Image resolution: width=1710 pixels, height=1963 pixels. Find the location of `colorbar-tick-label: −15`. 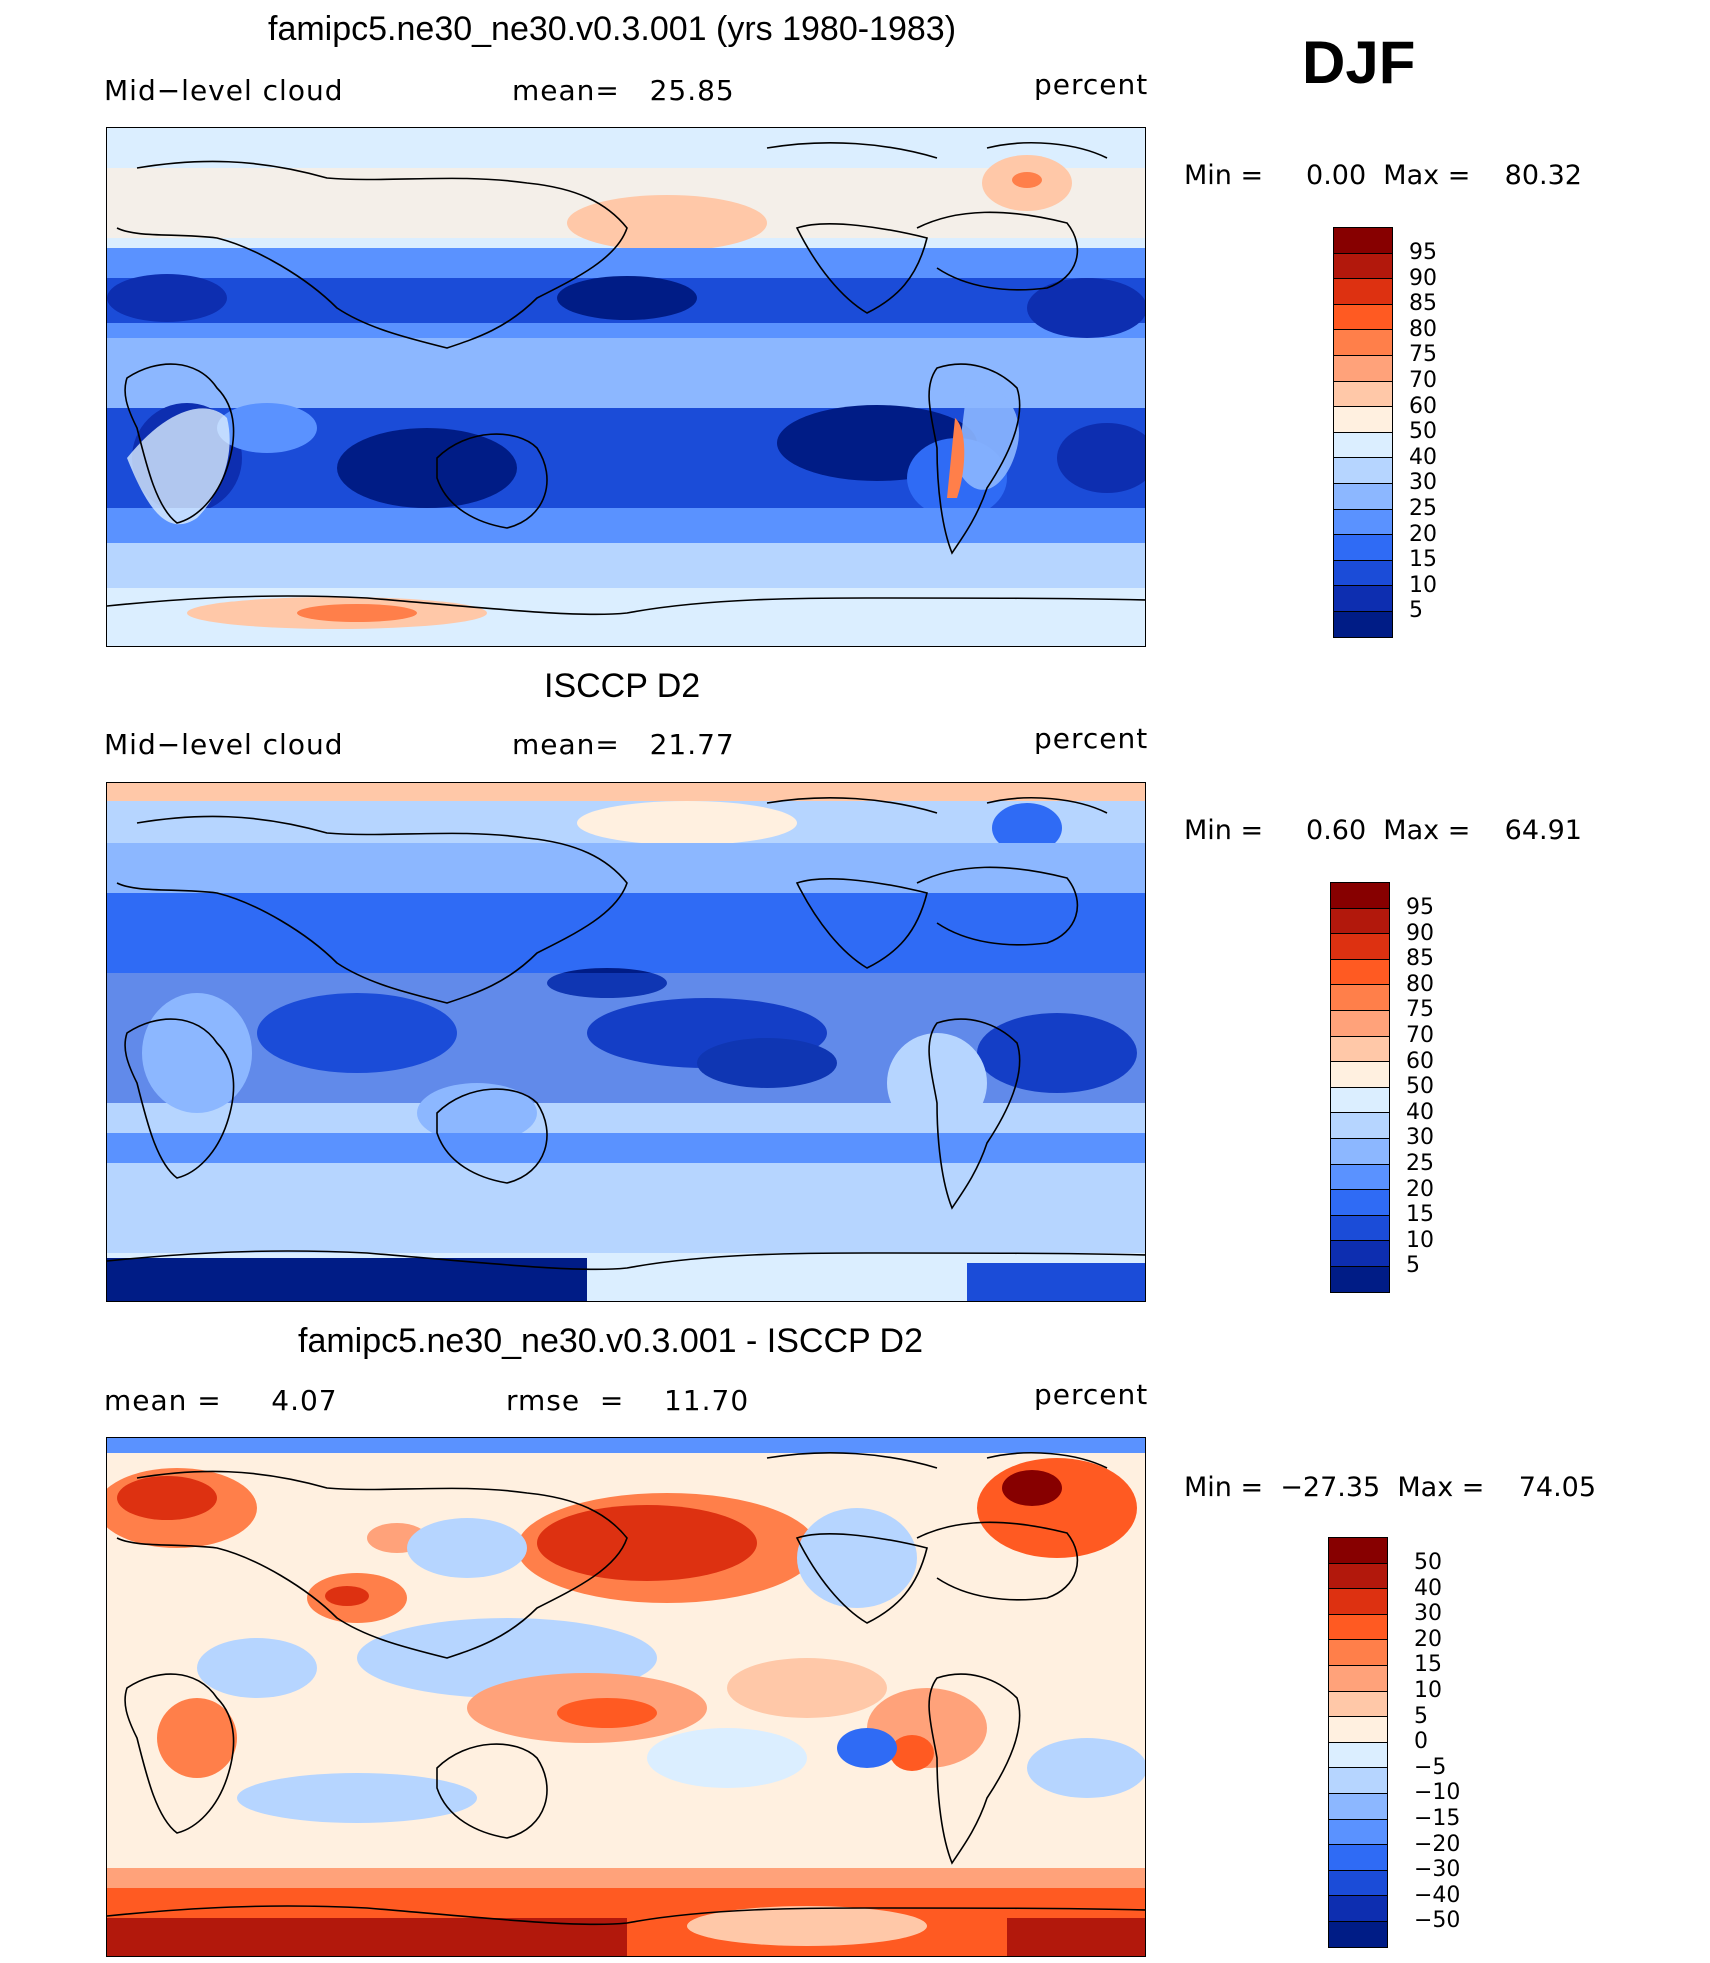

colorbar-tick-label: −15 is located at coordinates (1437, 1818).